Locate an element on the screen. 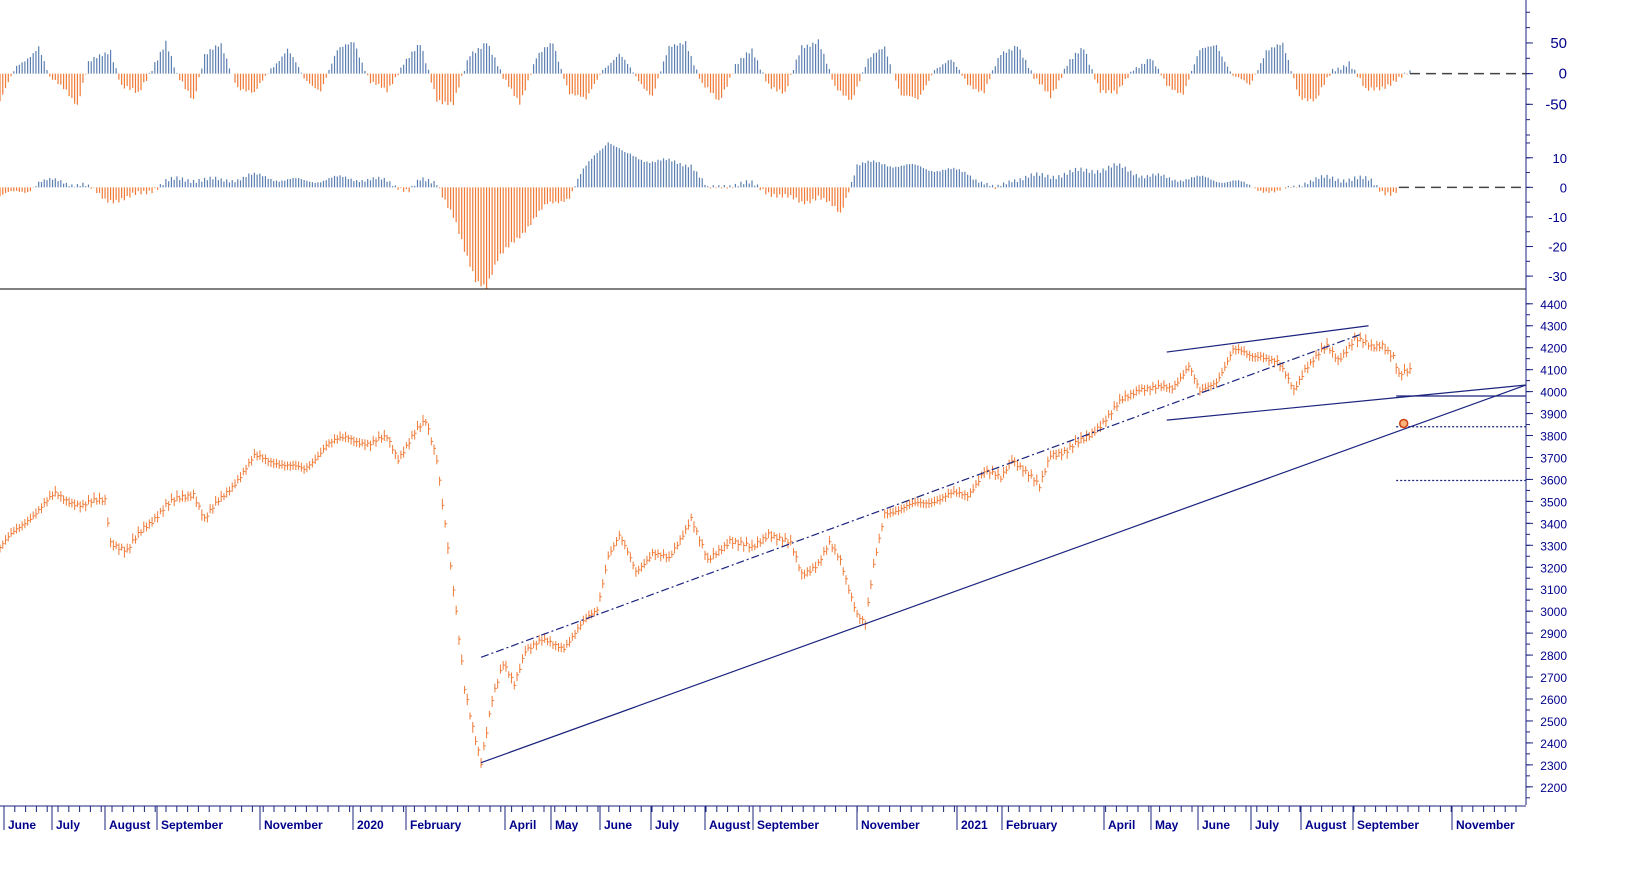 The width and height of the screenshot is (1650, 878). y-tick-label: 3700 is located at coordinates (1553, 458).